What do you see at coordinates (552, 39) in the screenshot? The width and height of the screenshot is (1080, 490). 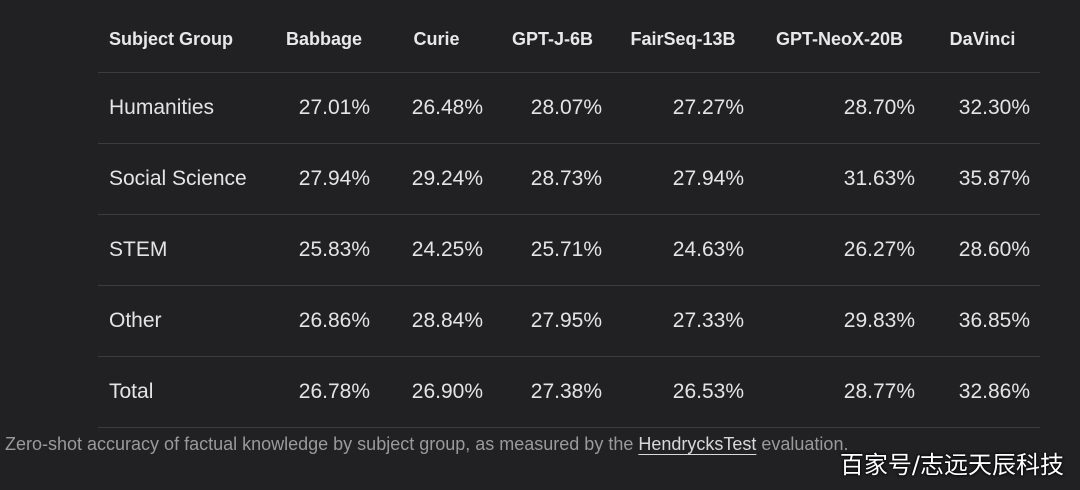 I see `column-header: GPT-J-6B` at bounding box center [552, 39].